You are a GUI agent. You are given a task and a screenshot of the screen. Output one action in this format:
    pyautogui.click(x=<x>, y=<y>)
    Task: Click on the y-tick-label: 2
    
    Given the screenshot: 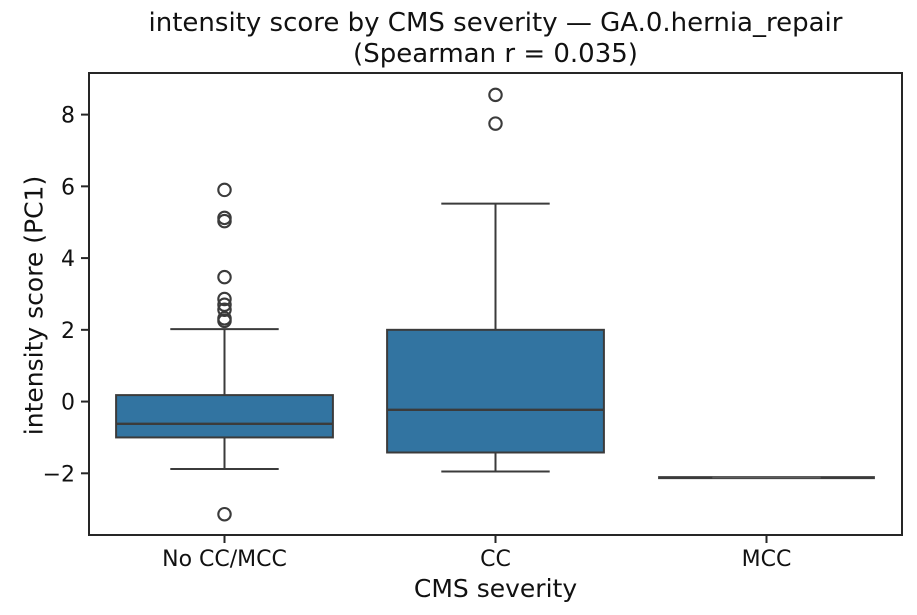 What is the action you would take?
    pyautogui.click(x=68, y=331)
    